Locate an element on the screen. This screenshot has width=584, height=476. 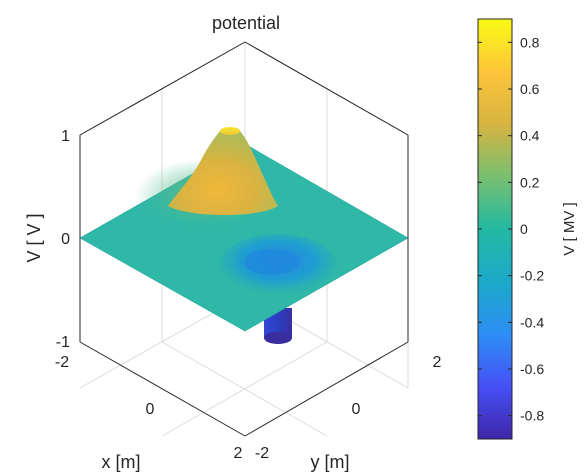
colorbar-tick-label: 0.2 is located at coordinates (530, 182).